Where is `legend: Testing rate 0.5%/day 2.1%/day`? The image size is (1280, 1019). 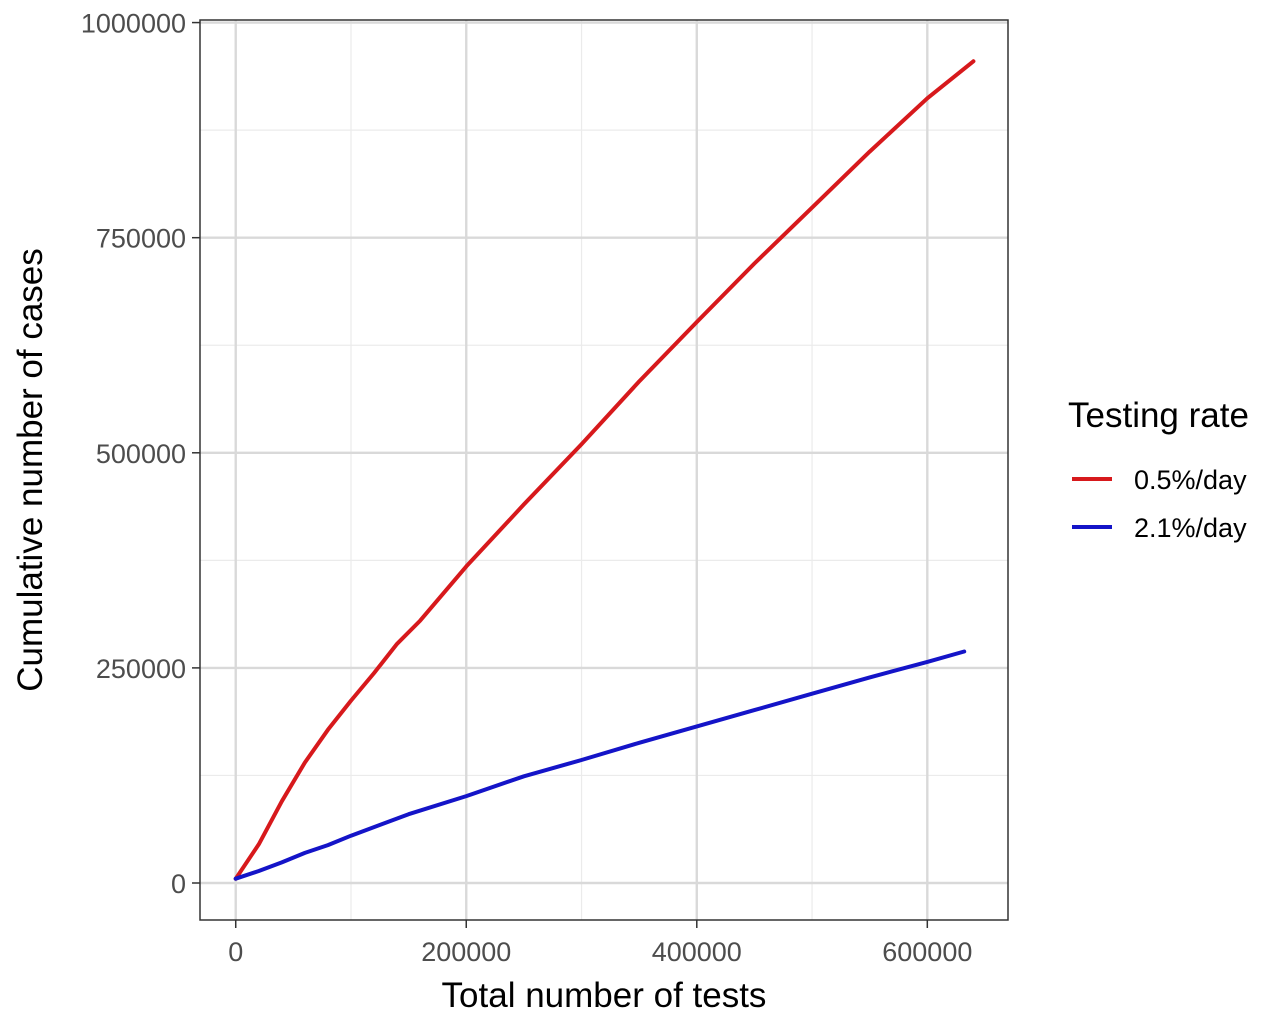
legend: Testing rate 0.5%/day 2.1%/day is located at coordinates (1158, 469).